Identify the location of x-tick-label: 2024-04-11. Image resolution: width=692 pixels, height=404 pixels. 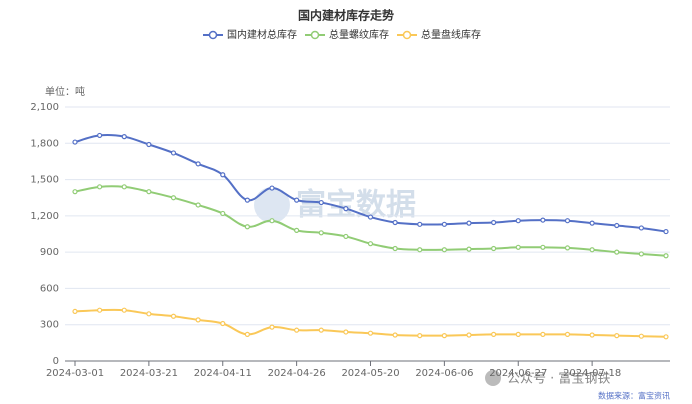
(223, 373).